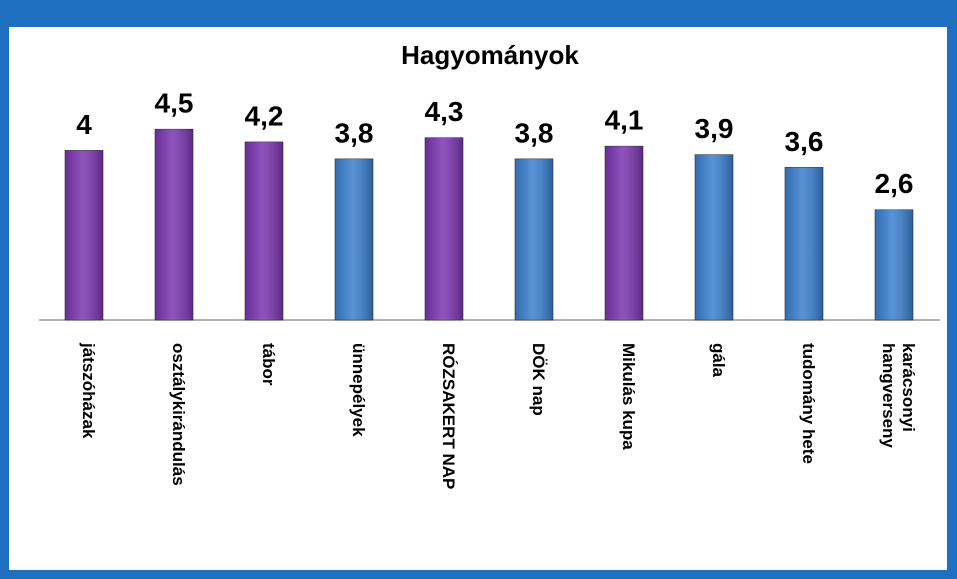 The height and width of the screenshot is (579, 957). What do you see at coordinates (358, 390) in the screenshot?
I see `x-tick-label: ünnepélyek` at bounding box center [358, 390].